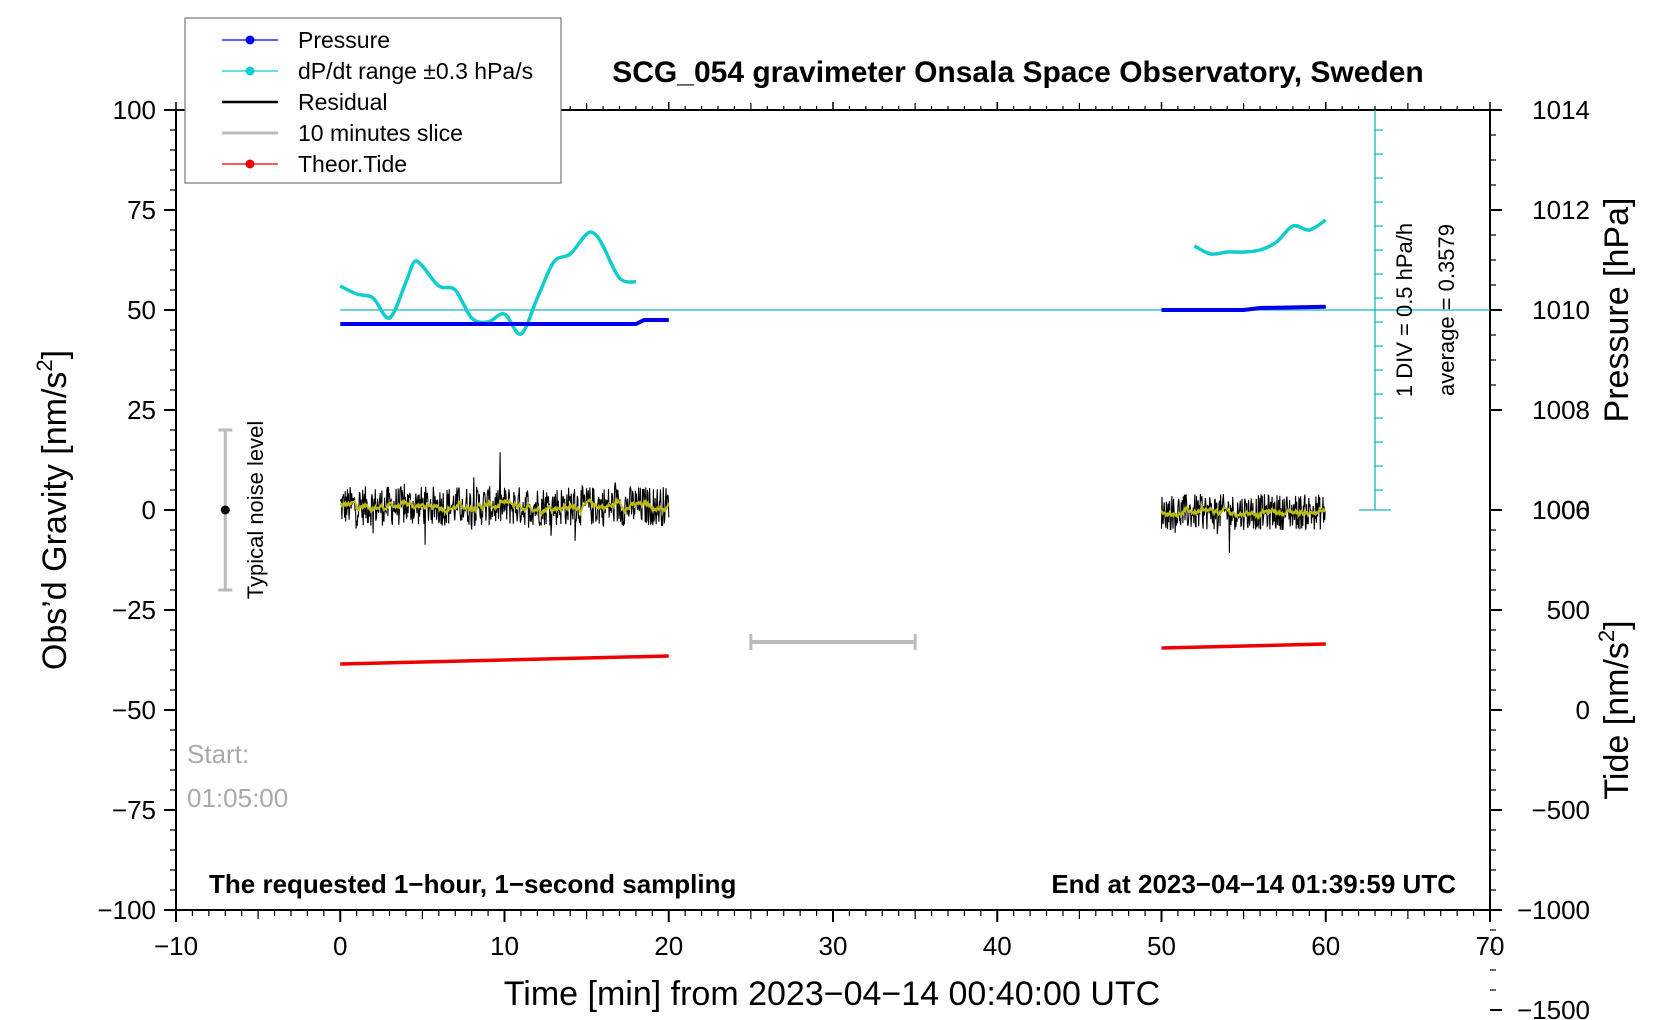 This screenshot has width=1676, height=1020. What do you see at coordinates (1553, 910) in the screenshot?
I see `tide-tick-label: −1000` at bounding box center [1553, 910].